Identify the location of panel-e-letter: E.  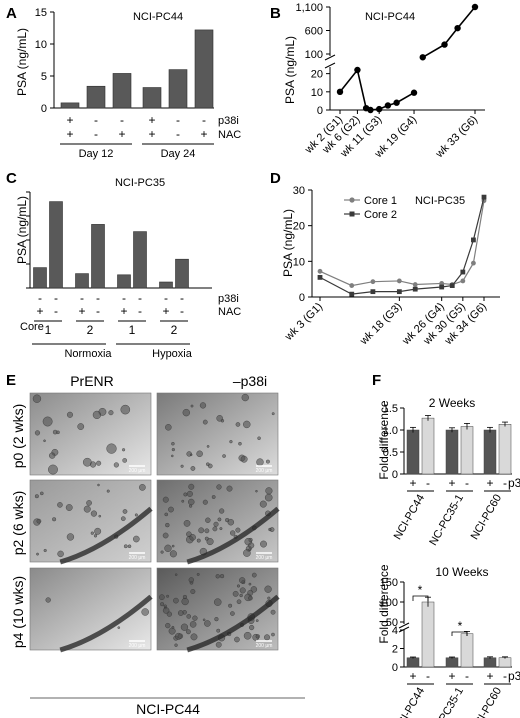
(11, 380).